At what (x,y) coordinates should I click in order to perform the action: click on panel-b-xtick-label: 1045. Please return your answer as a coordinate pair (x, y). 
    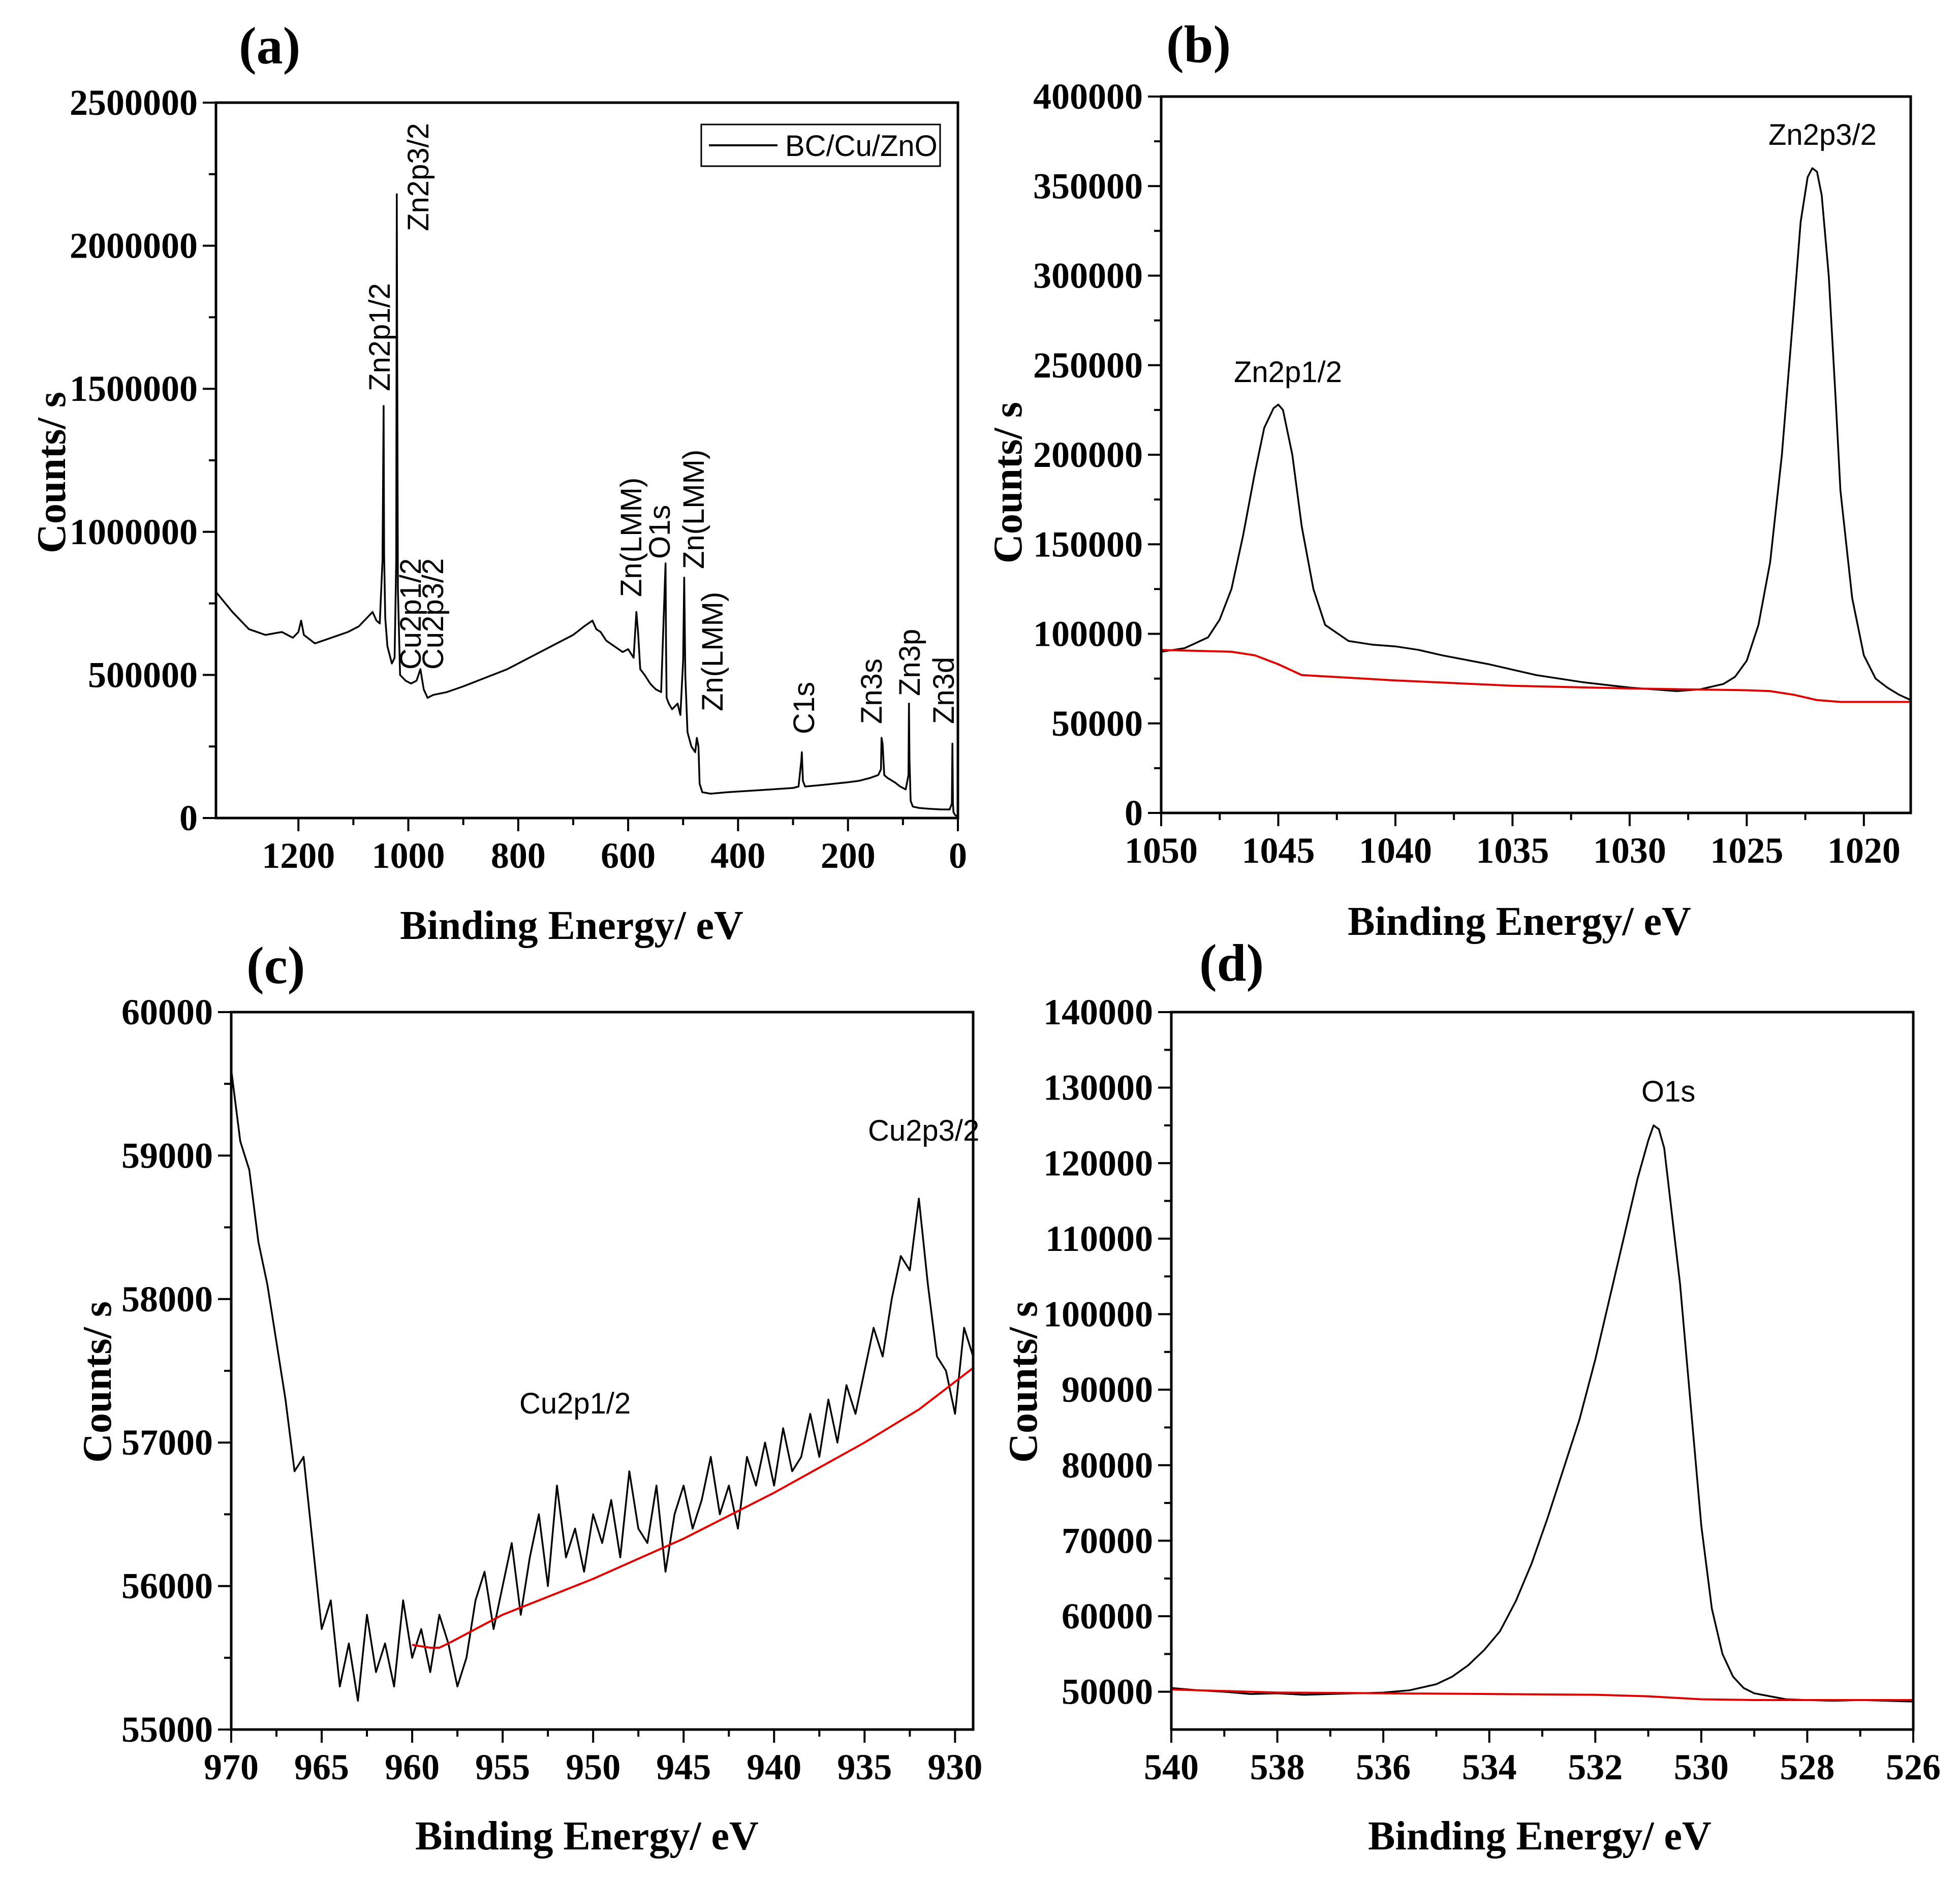
    Looking at the image, I should click on (1278, 850).